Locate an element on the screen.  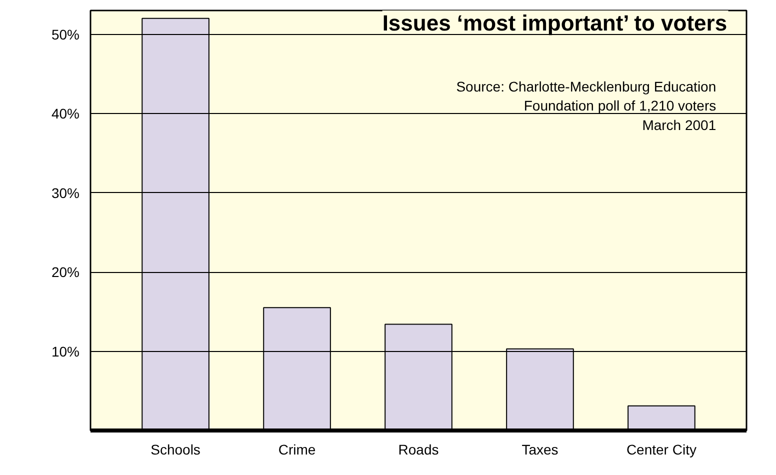
y-tick-label: 10% is located at coordinates (65, 351).